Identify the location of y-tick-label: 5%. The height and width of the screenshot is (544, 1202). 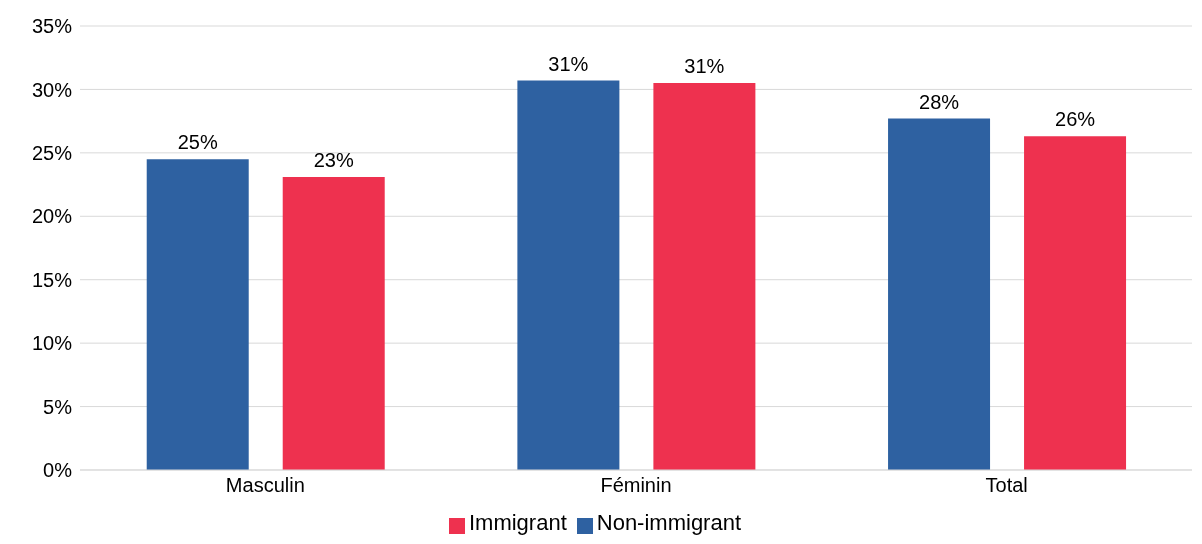
(58, 406).